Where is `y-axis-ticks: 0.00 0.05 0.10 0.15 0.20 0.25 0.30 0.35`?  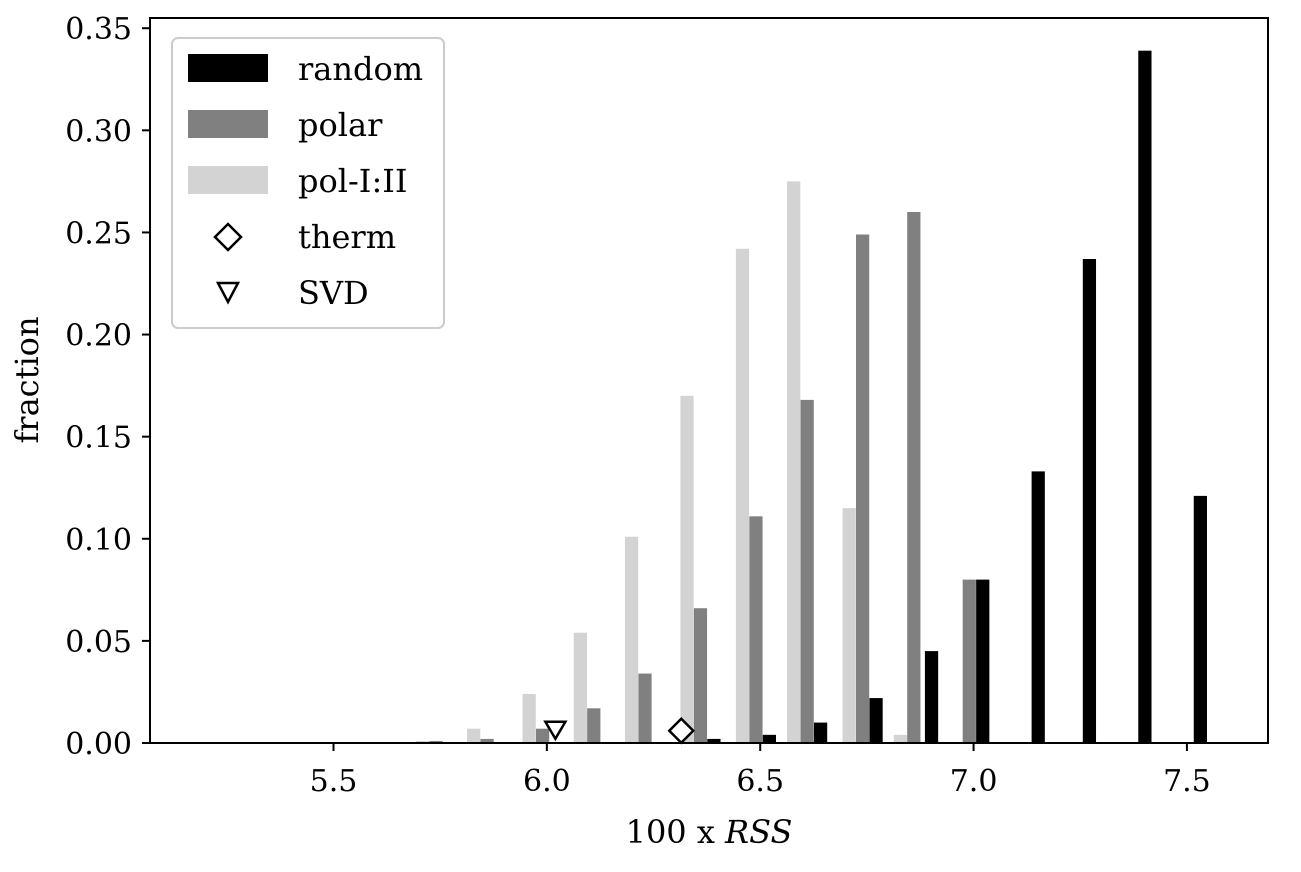 y-axis-ticks: 0.00 0.05 0.10 0.15 0.20 0.25 0.30 0.35 is located at coordinates (107, 387).